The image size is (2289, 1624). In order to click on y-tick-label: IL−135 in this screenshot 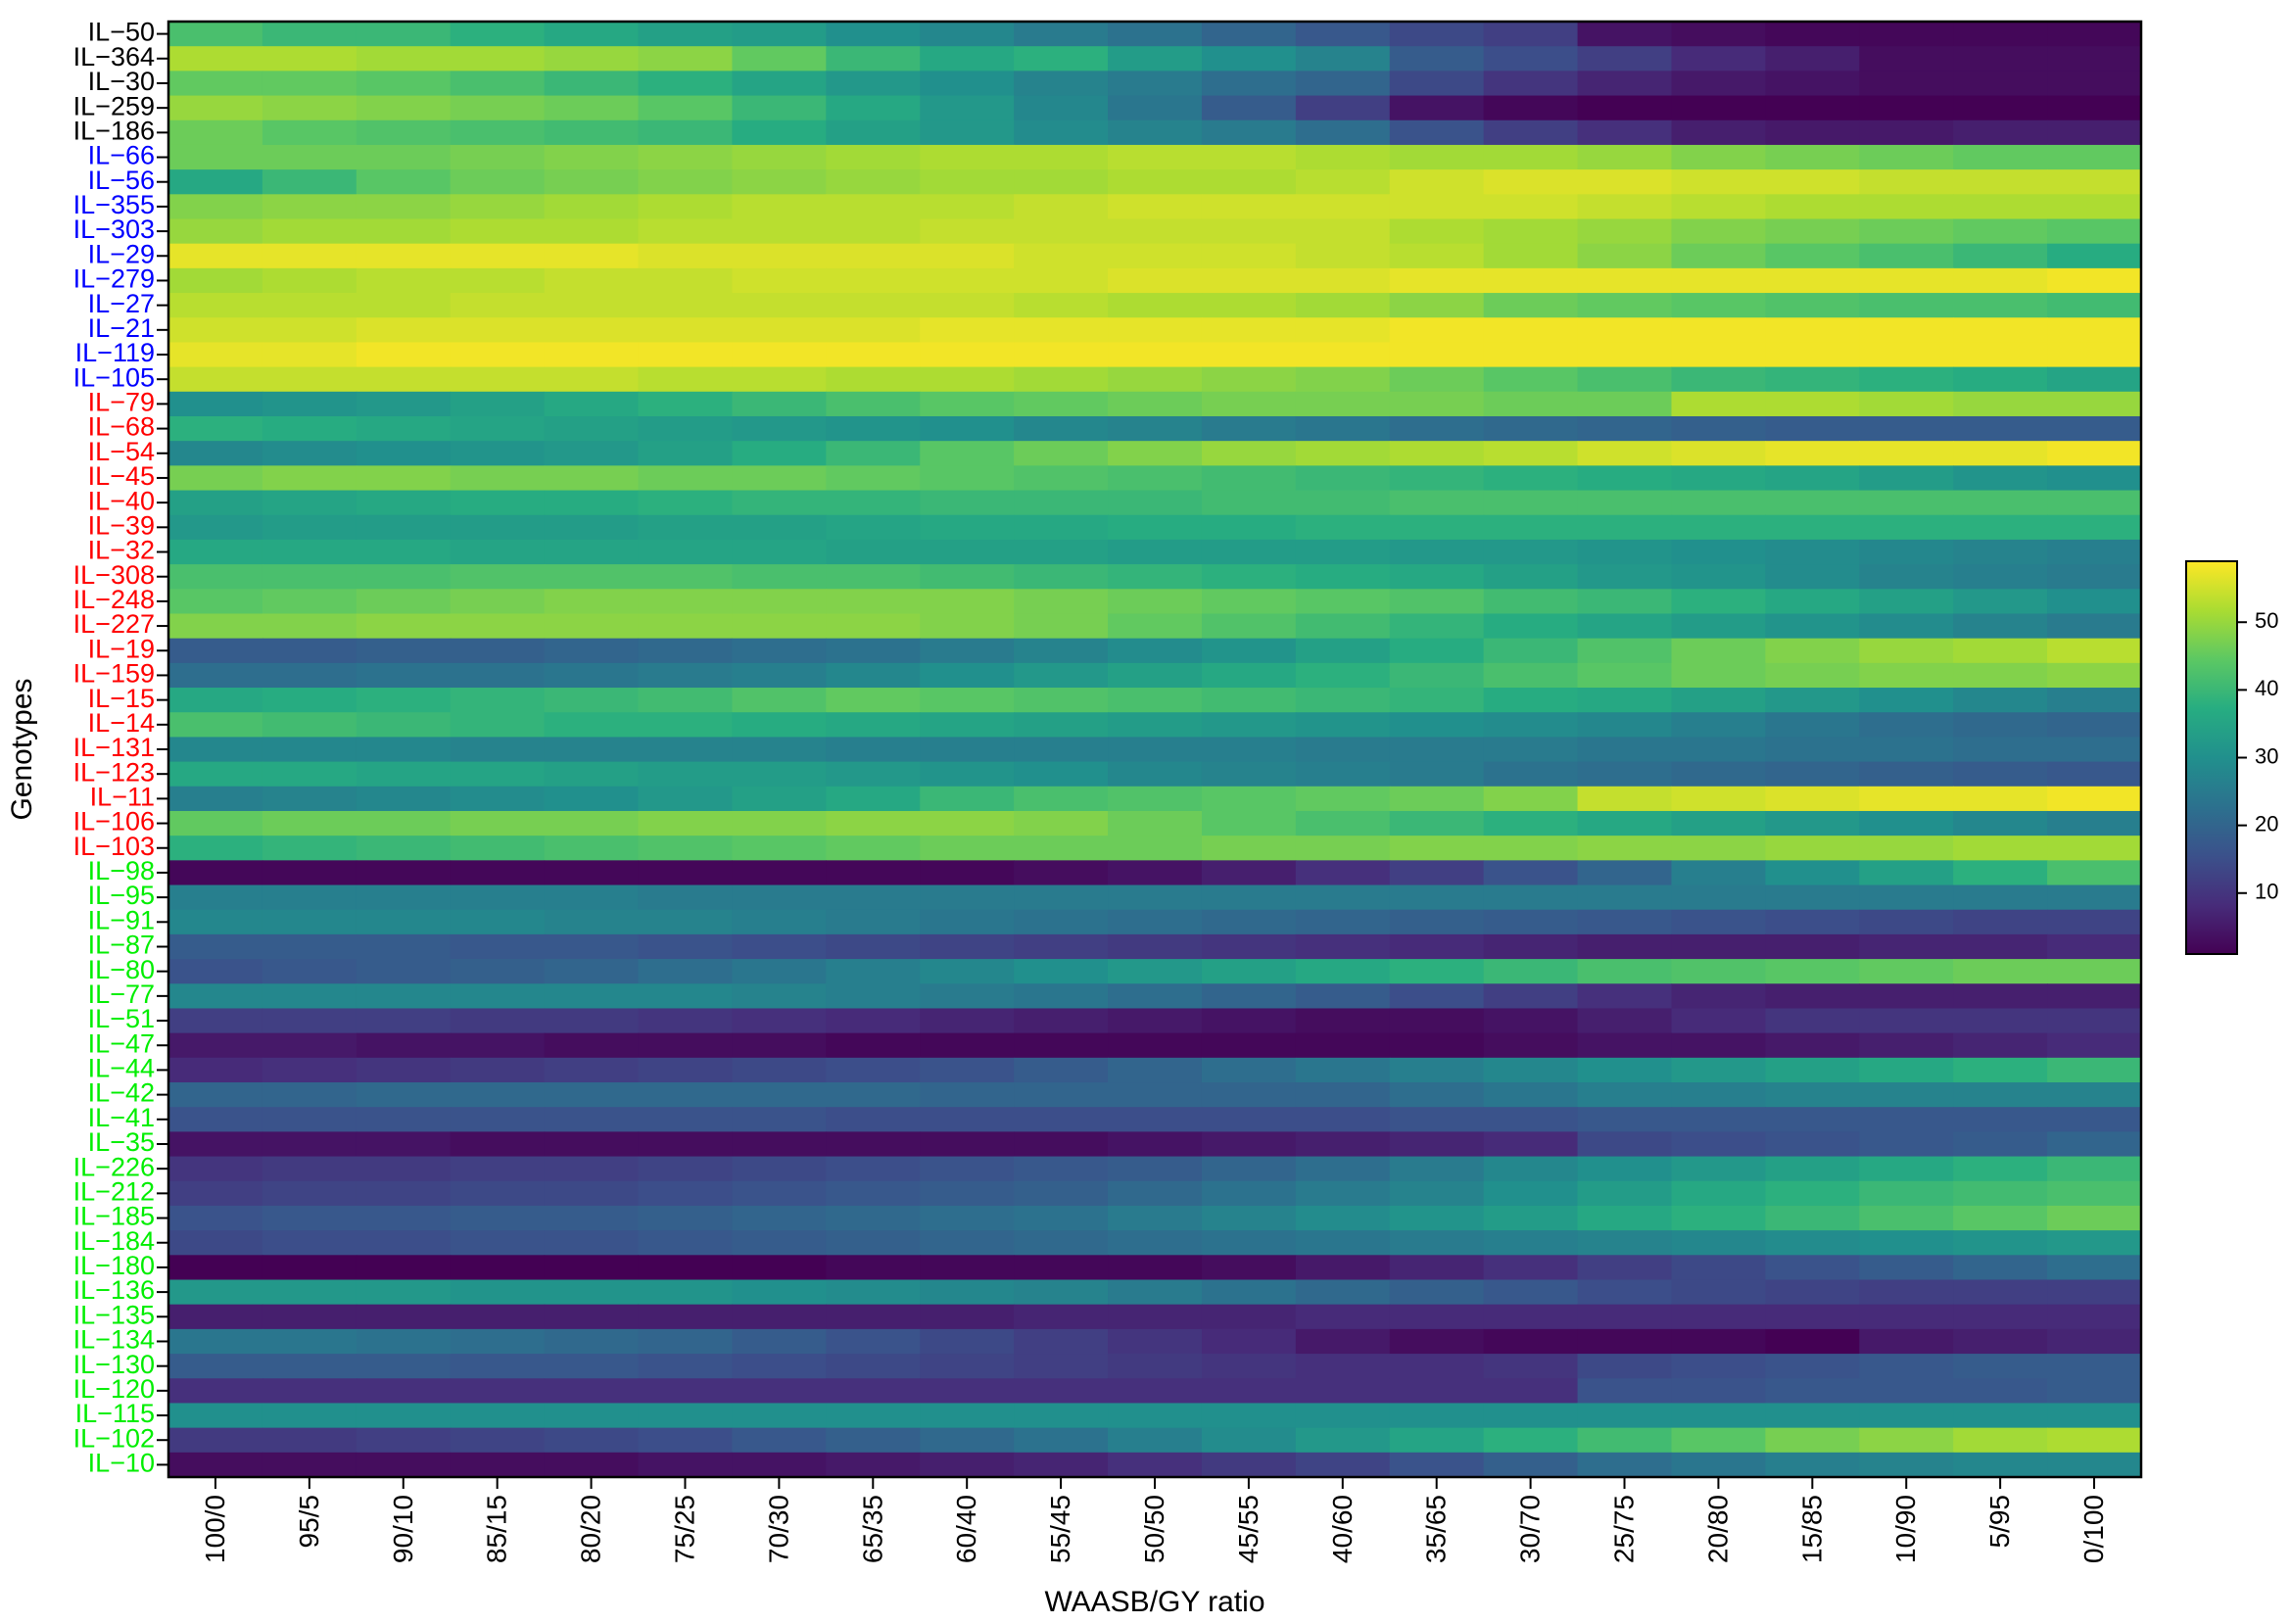, I will do `click(114, 1314)`.